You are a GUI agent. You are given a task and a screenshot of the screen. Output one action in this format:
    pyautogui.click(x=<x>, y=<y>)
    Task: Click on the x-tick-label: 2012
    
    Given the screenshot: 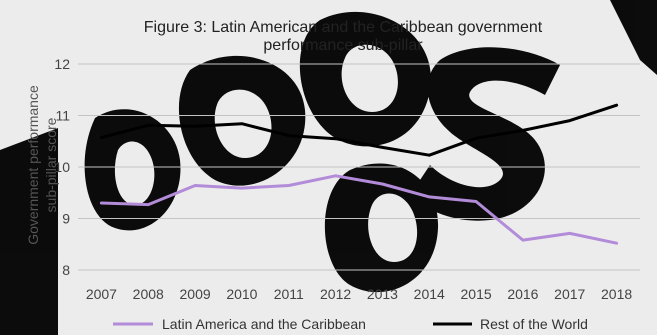 What is the action you would take?
    pyautogui.click(x=335, y=294)
    